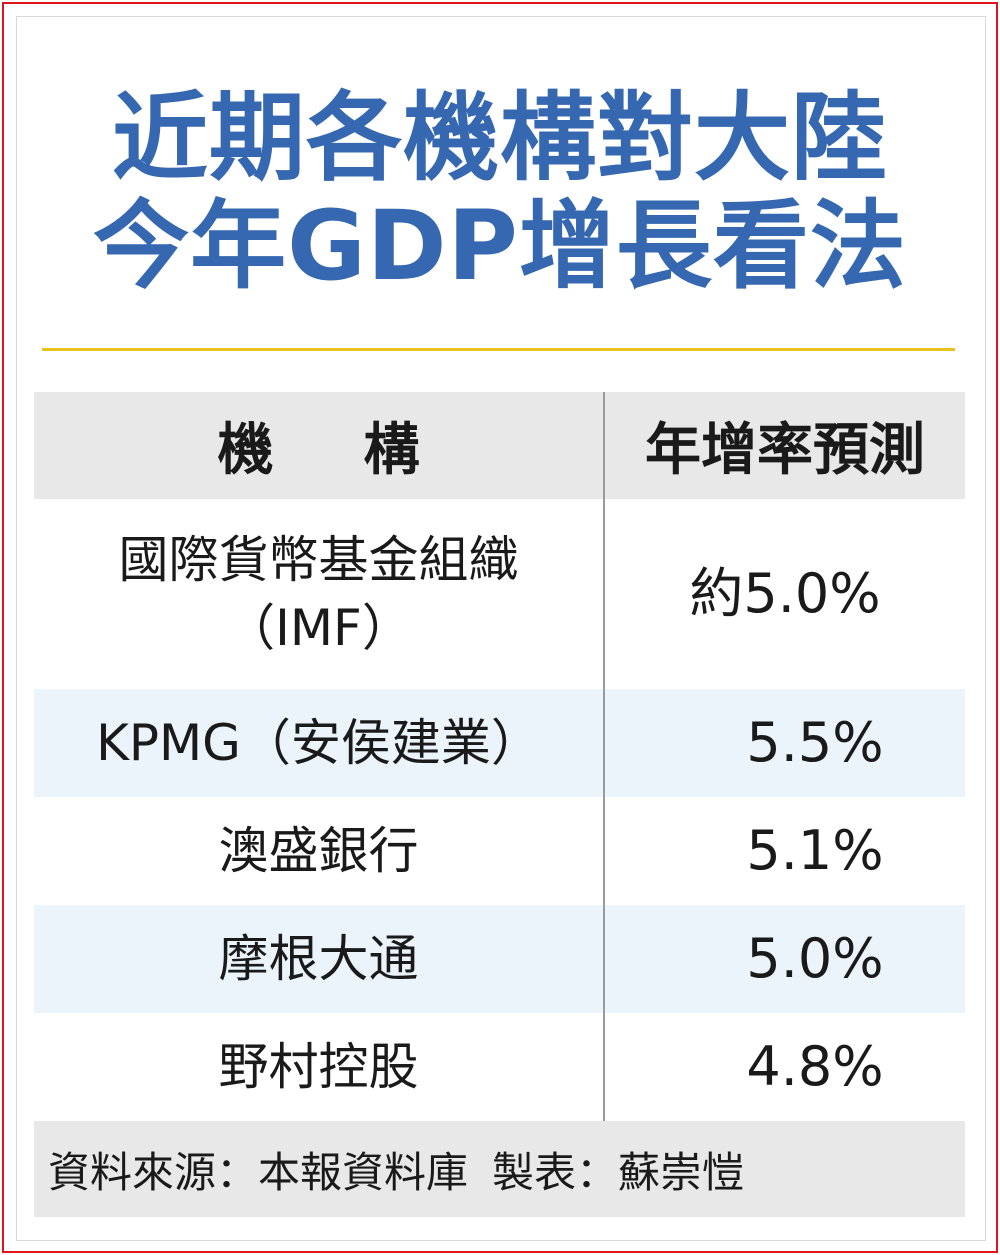 This screenshot has height=1255, width=1000. I want to click on institution-cell: 國際貨幣基金組織 （IMF）, so click(319, 594).